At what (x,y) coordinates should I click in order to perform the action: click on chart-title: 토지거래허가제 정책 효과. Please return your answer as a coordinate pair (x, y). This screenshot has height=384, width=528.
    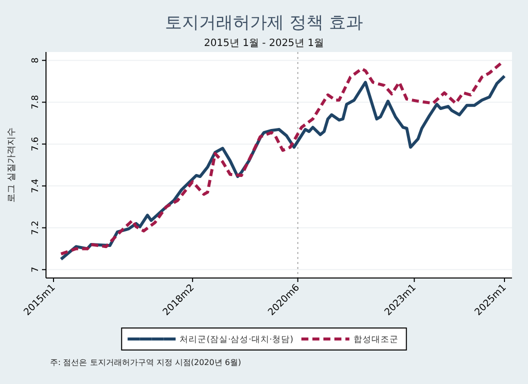
    Looking at the image, I should click on (264, 23).